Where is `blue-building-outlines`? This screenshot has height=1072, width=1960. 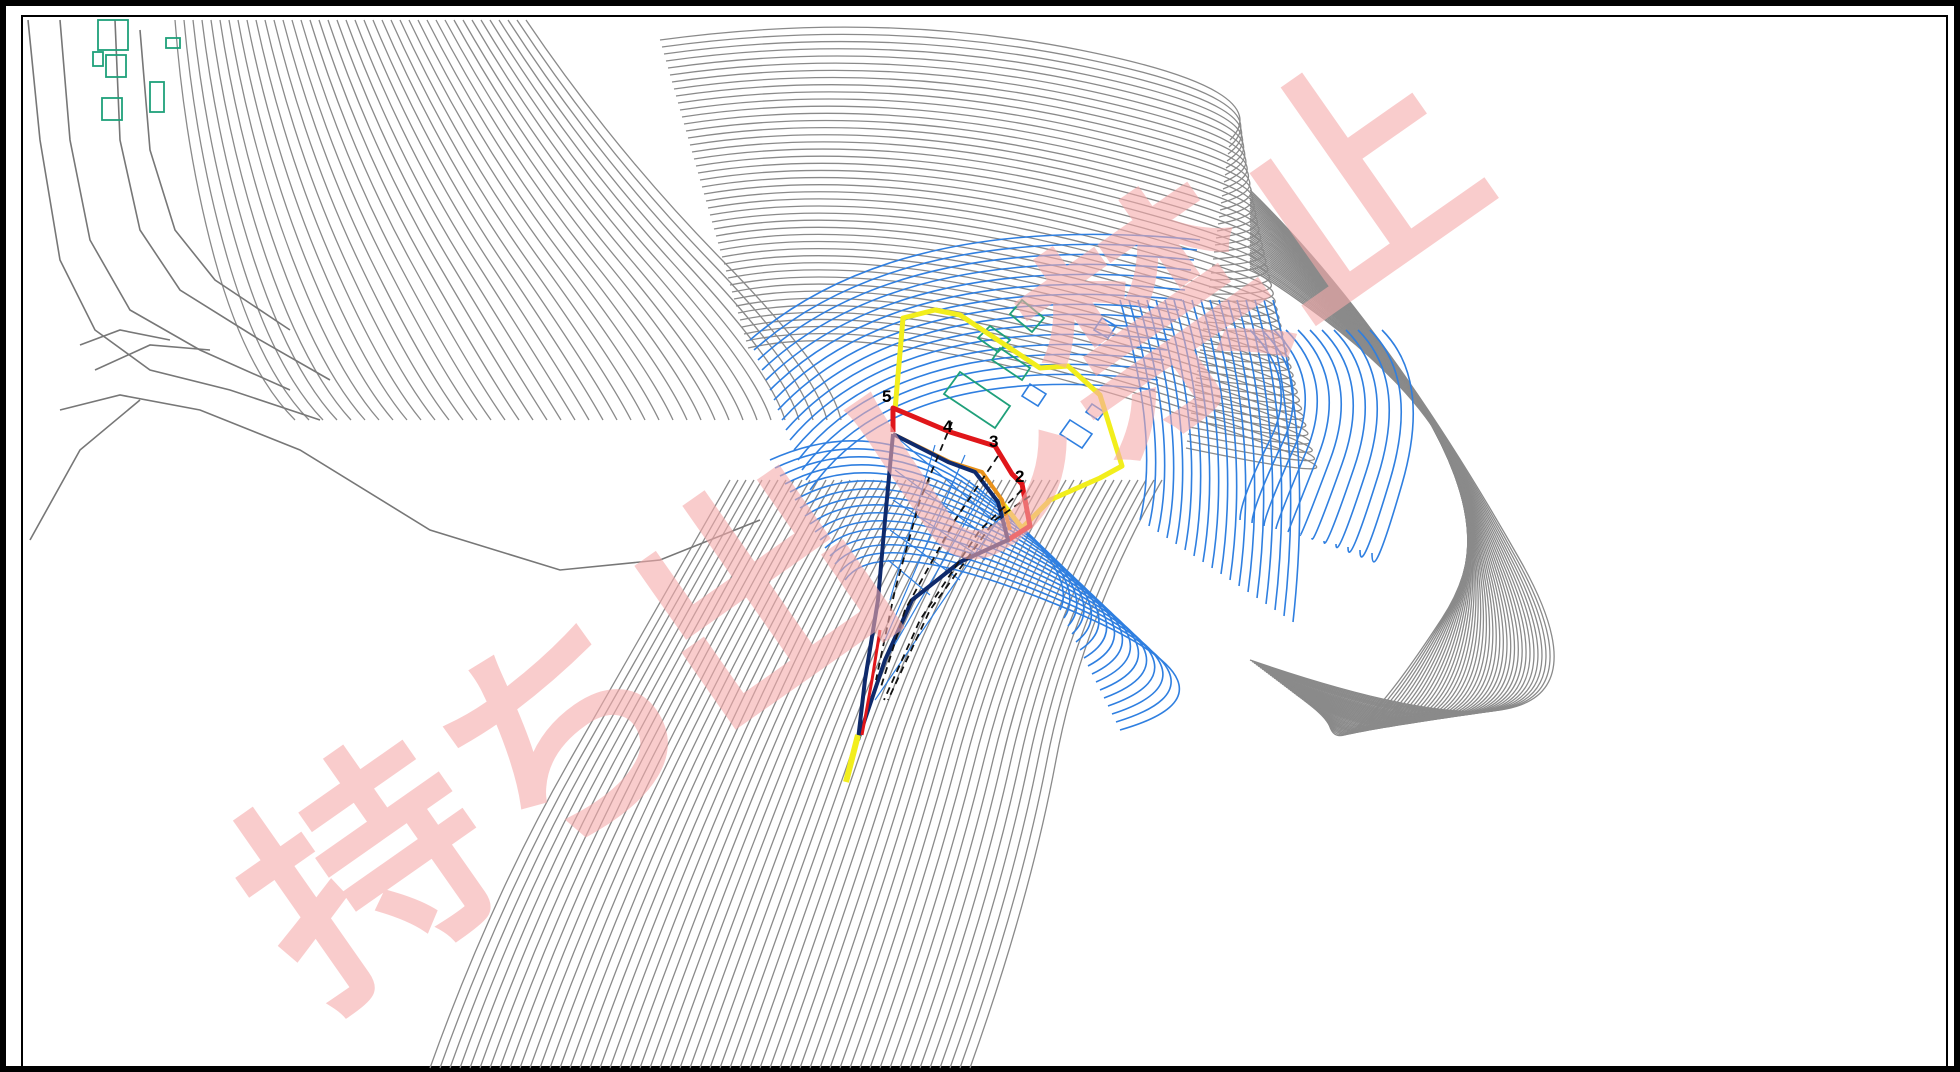
blue-building-outlines is located at coordinates (1069, 383).